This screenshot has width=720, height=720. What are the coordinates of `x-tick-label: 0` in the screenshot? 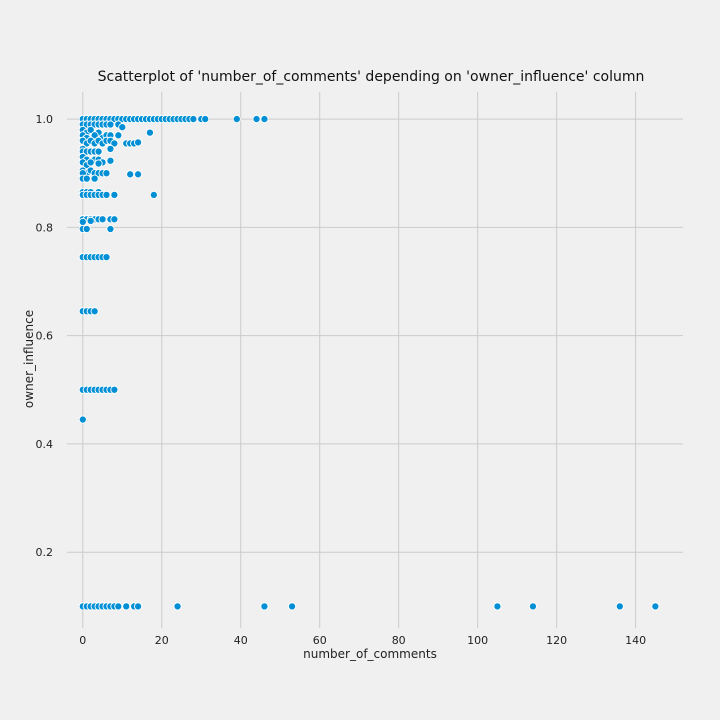 It's located at (82, 640).